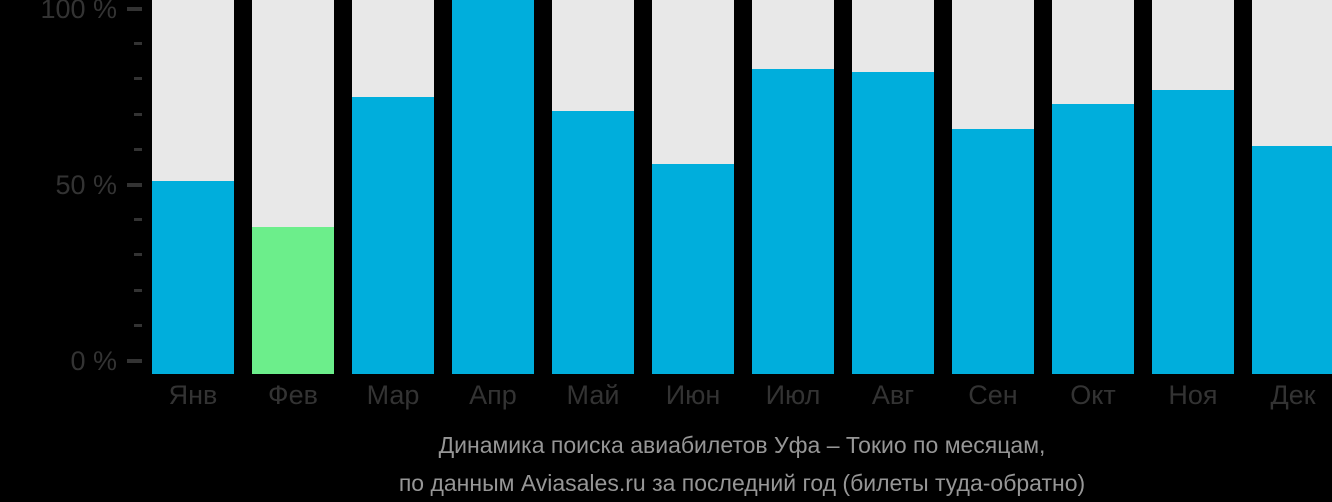 This screenshot has height=502, width=1332. Describe the element at coordinates (78, 12) in the screenshot. I see `y-axis-tick-label: 100 %` at that location.